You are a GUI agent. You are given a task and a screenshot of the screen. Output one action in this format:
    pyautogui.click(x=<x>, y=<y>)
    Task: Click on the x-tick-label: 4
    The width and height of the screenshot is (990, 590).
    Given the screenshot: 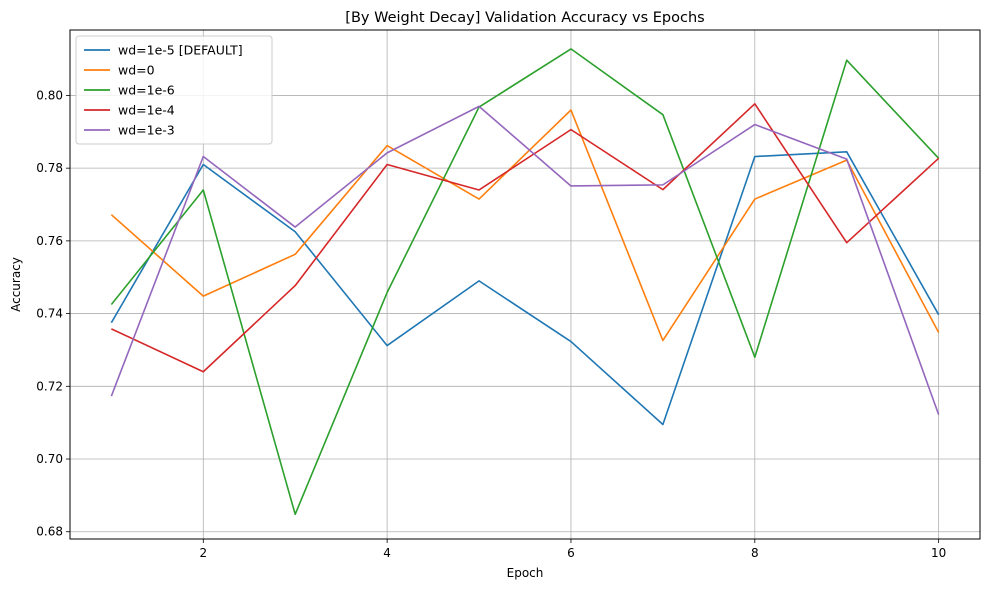 What is the action you would take?
    pyautogui.click(x=387, y=553)
    